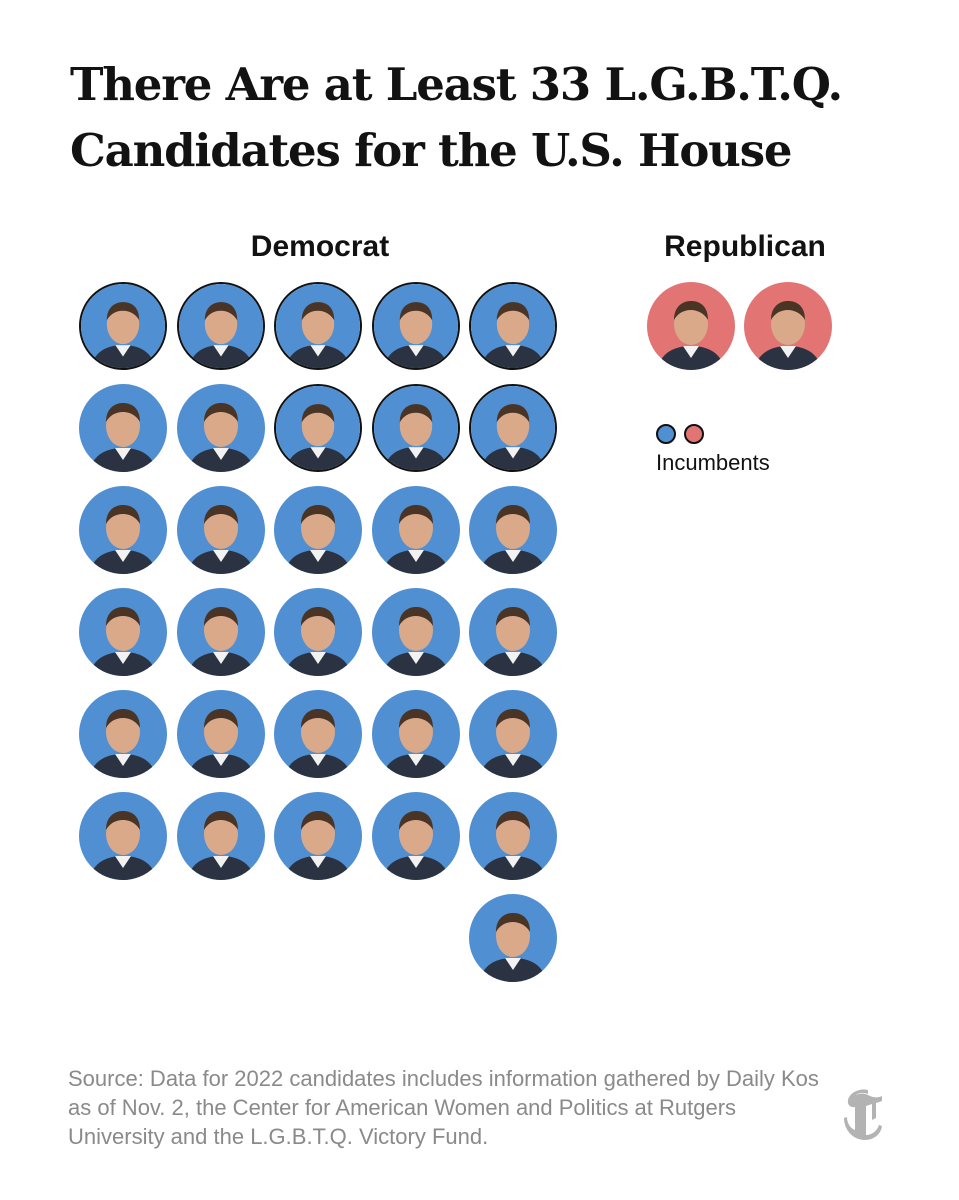  What do you see at coordinates (666, 434) in the screenshot?
I see `democrat-incumbent-marker` at bounding box center [666, 434].